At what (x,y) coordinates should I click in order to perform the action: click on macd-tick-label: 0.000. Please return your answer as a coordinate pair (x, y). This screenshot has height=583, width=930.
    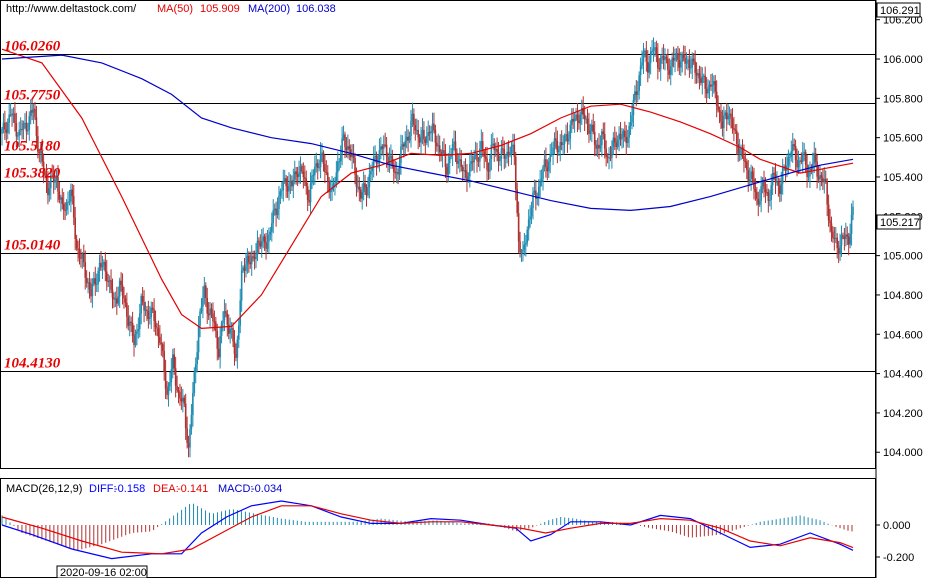
    Looking at the image, I should click on (897, 526).